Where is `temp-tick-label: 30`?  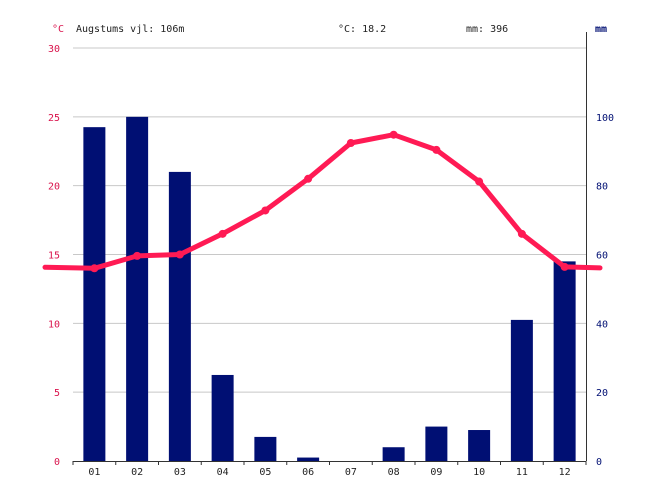 temp-tick-label: 30 is located at coordinates (54, 49).